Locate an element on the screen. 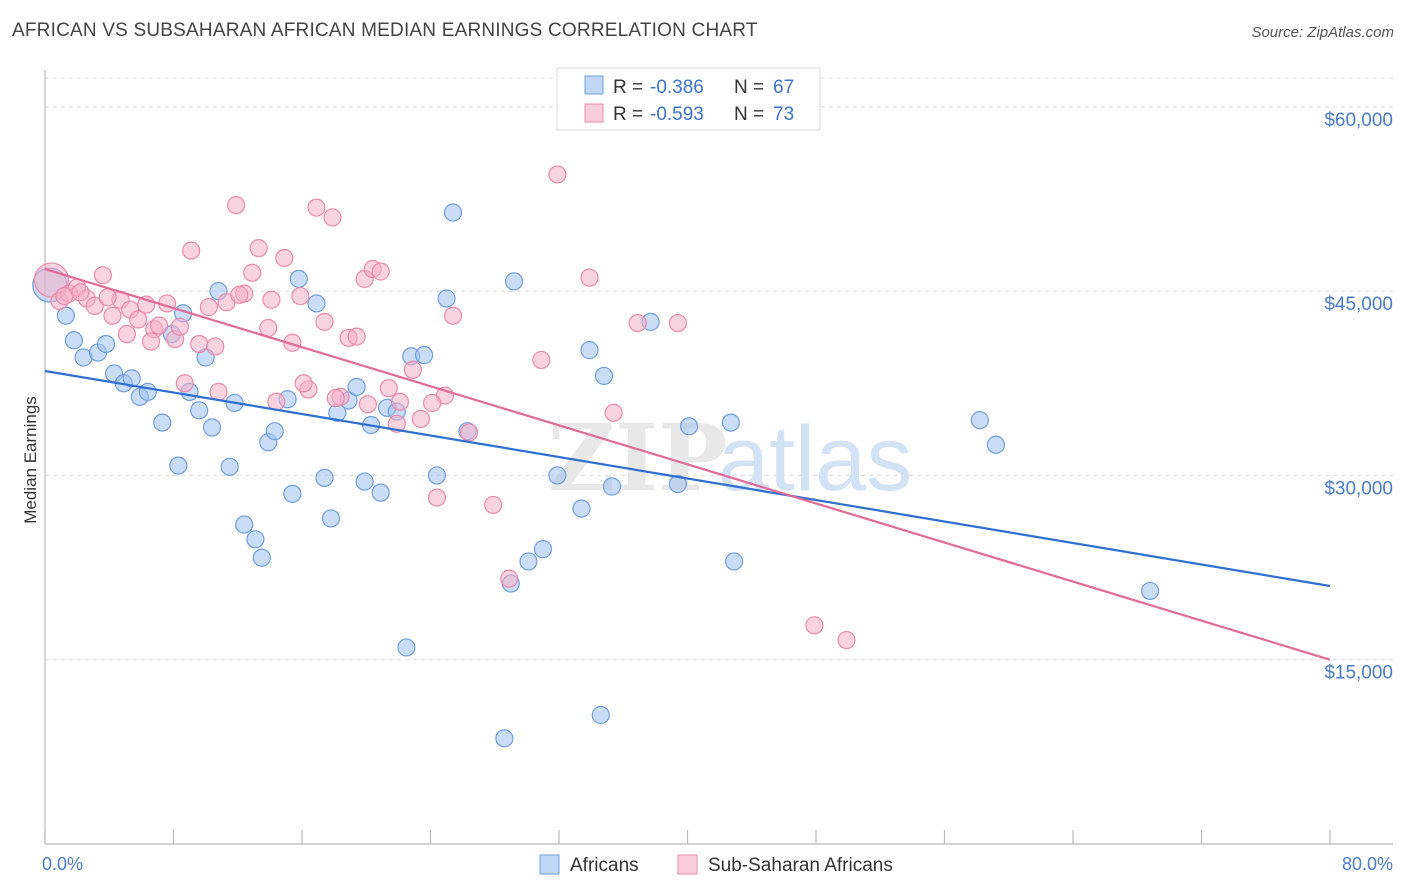 Image resolution: width=1406 pixels, height=892 pixels. x-tick-labels: 0.0% 80.0% is located at coordinates (717, 864).